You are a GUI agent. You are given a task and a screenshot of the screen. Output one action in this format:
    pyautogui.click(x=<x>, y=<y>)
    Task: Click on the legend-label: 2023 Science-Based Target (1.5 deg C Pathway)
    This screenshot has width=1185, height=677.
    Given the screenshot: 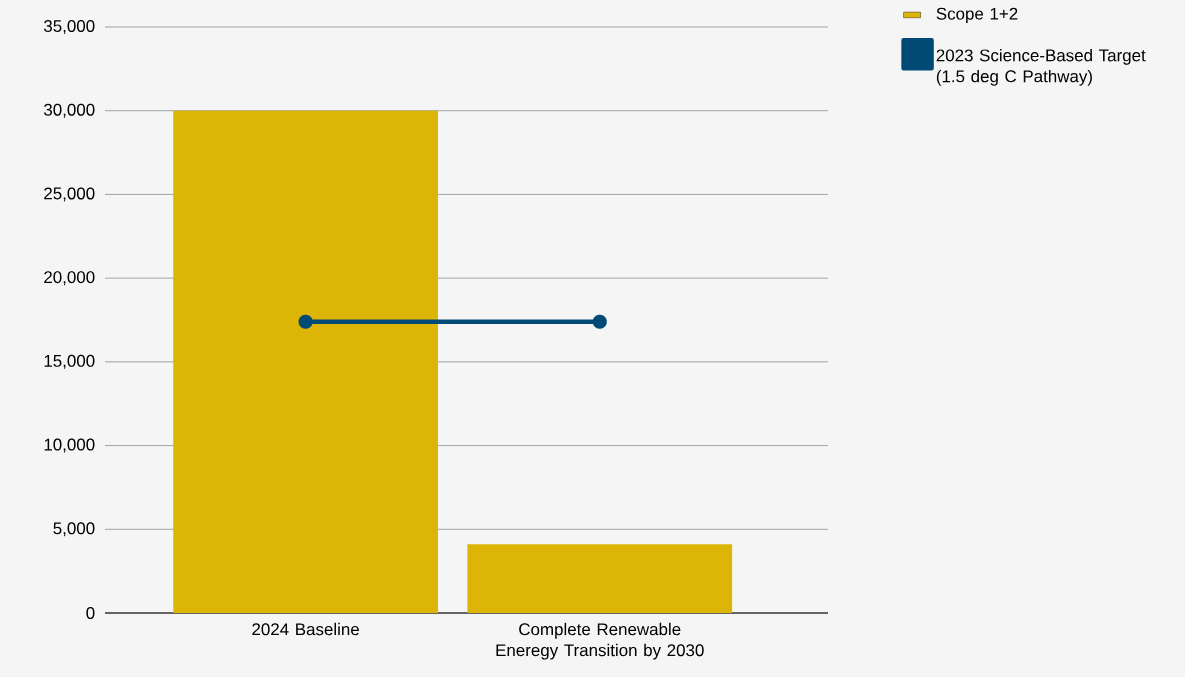 What is the action you would take?
    pyautogui.click(x=1041, y=67)
    